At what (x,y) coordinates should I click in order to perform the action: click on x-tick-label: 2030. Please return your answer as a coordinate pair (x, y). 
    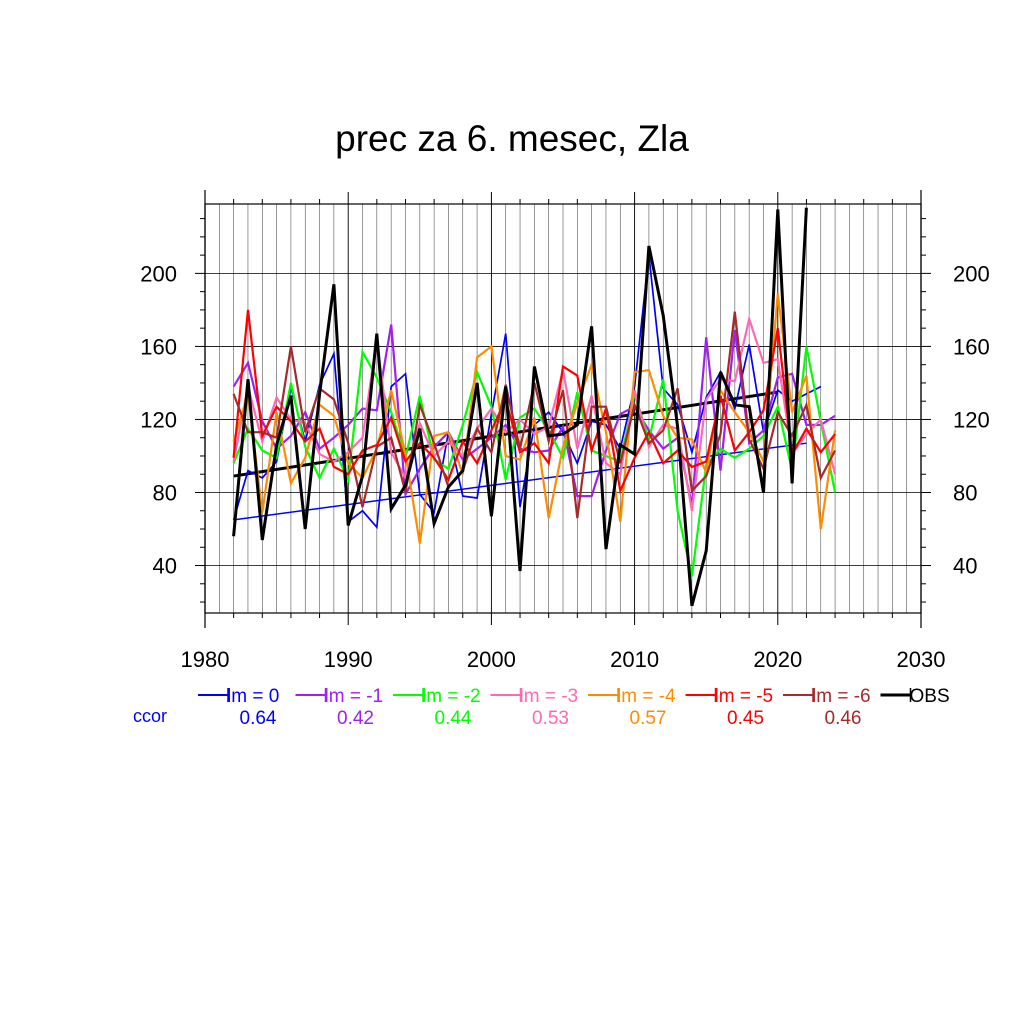
    Looking at the image, I should click on (921, 659).